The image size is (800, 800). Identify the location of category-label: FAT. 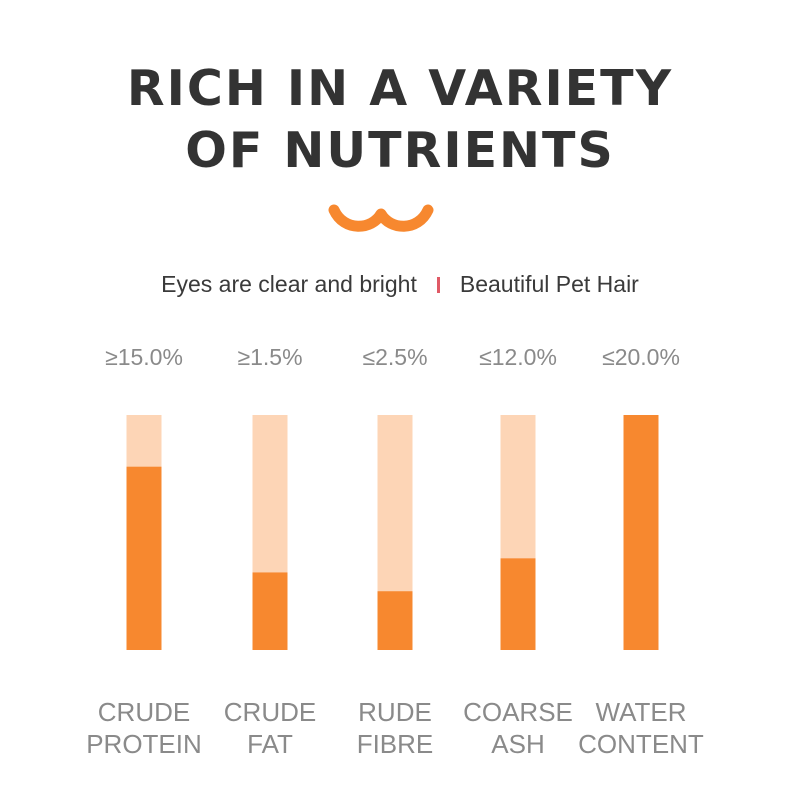
(270, 744).